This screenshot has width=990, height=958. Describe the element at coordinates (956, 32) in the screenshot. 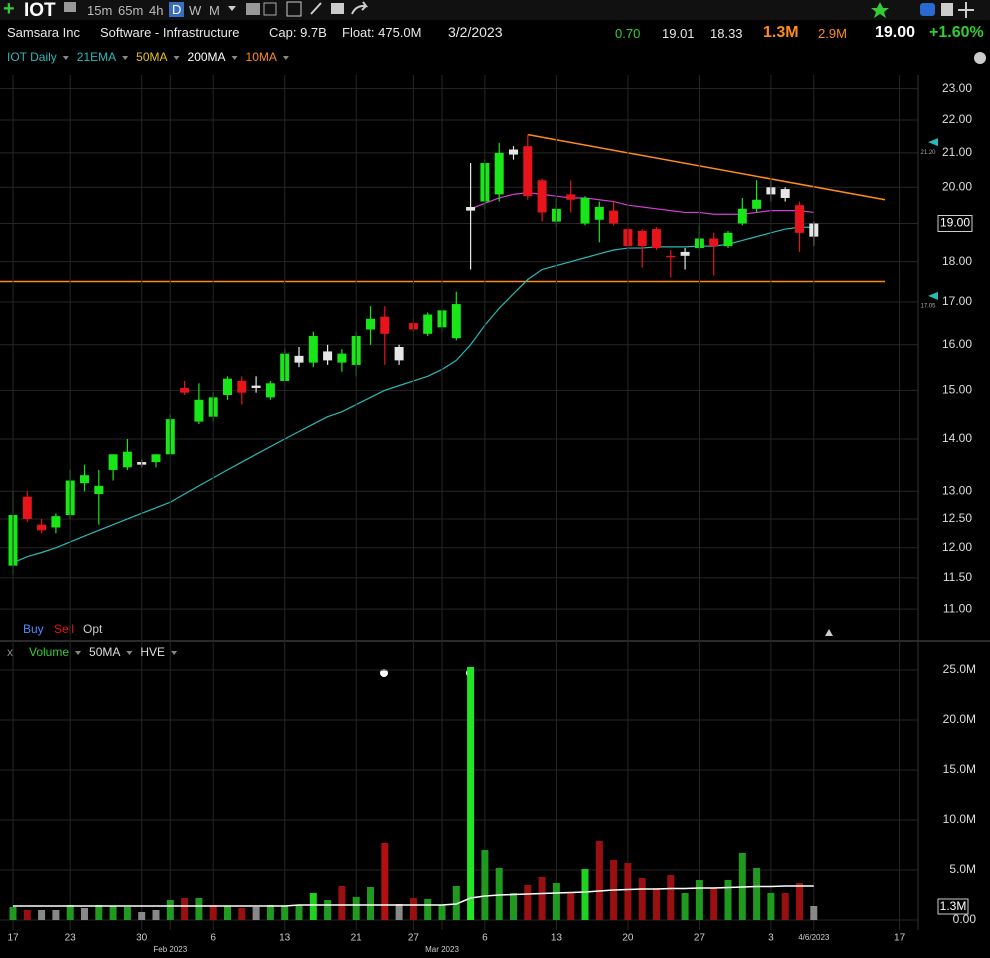

I see `percent-change: +1.60%` at that location.